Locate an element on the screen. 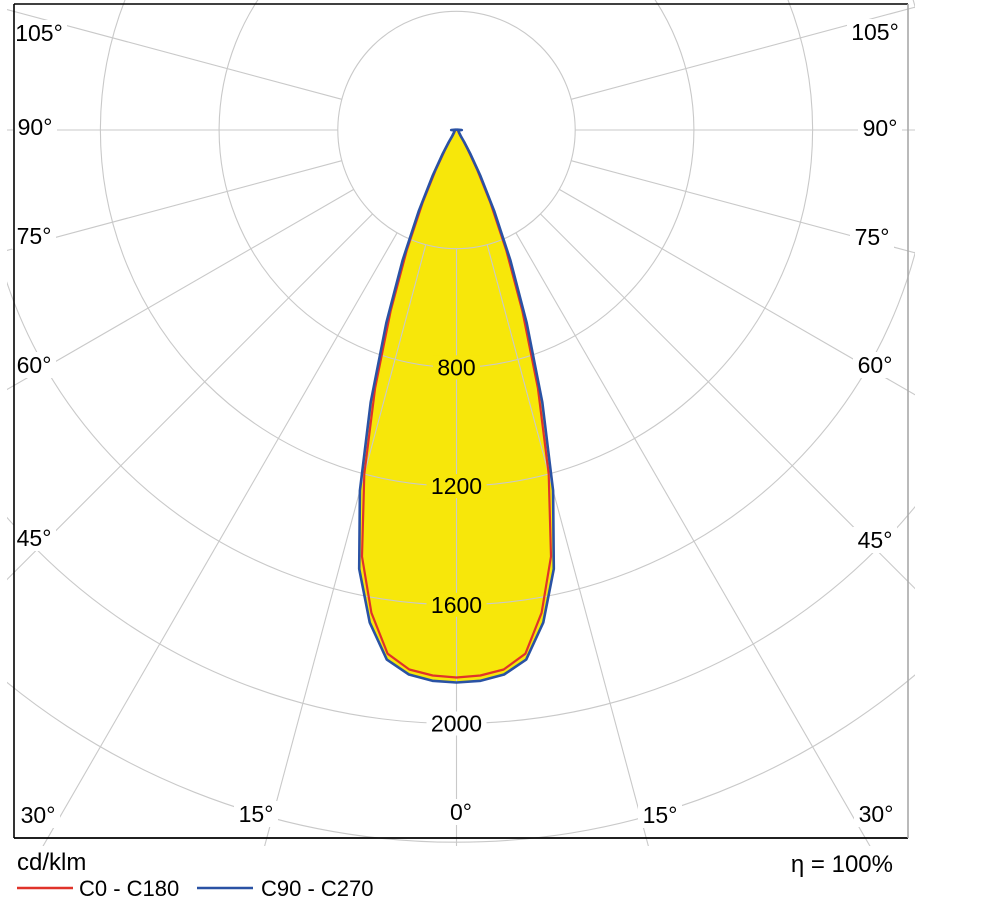  ring-labels: 800 1200 1600 2000 is located at coordinates (456, 545).